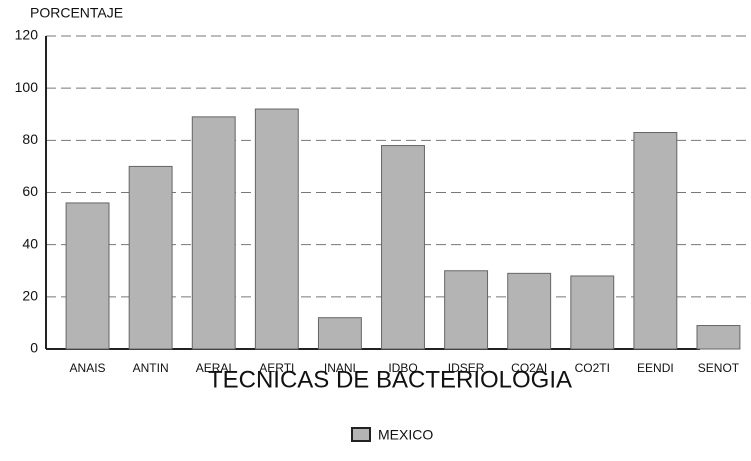 The width and height of the screenshot is (751, 461). What do you see at coordinates (592, 368) in the screenshot?
I see `x-tick-label: CO2TI` at bounding box center [592, 368].